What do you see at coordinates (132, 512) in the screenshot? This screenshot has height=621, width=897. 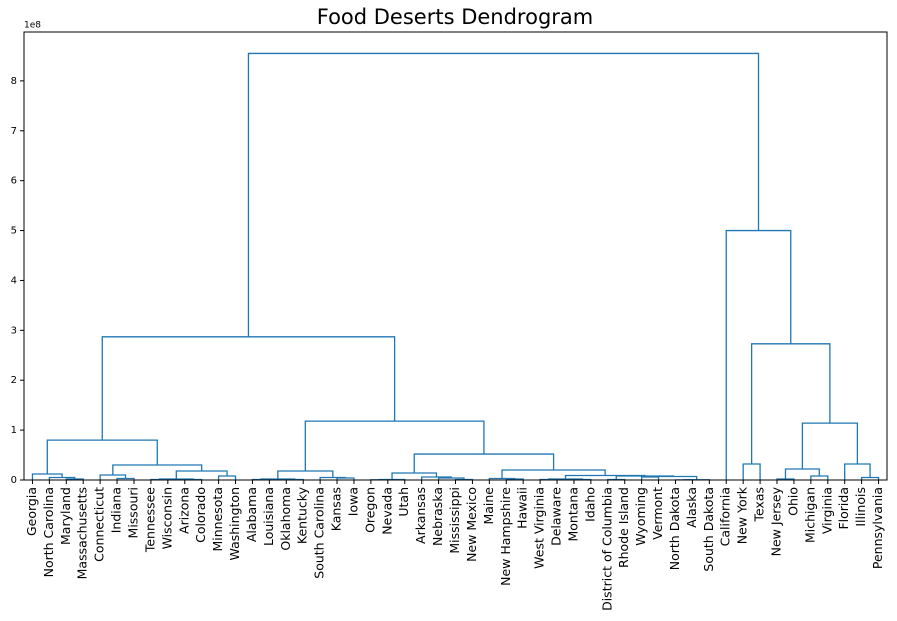 I see `leaf-label: Missouri` at bounding box center [132, 512].